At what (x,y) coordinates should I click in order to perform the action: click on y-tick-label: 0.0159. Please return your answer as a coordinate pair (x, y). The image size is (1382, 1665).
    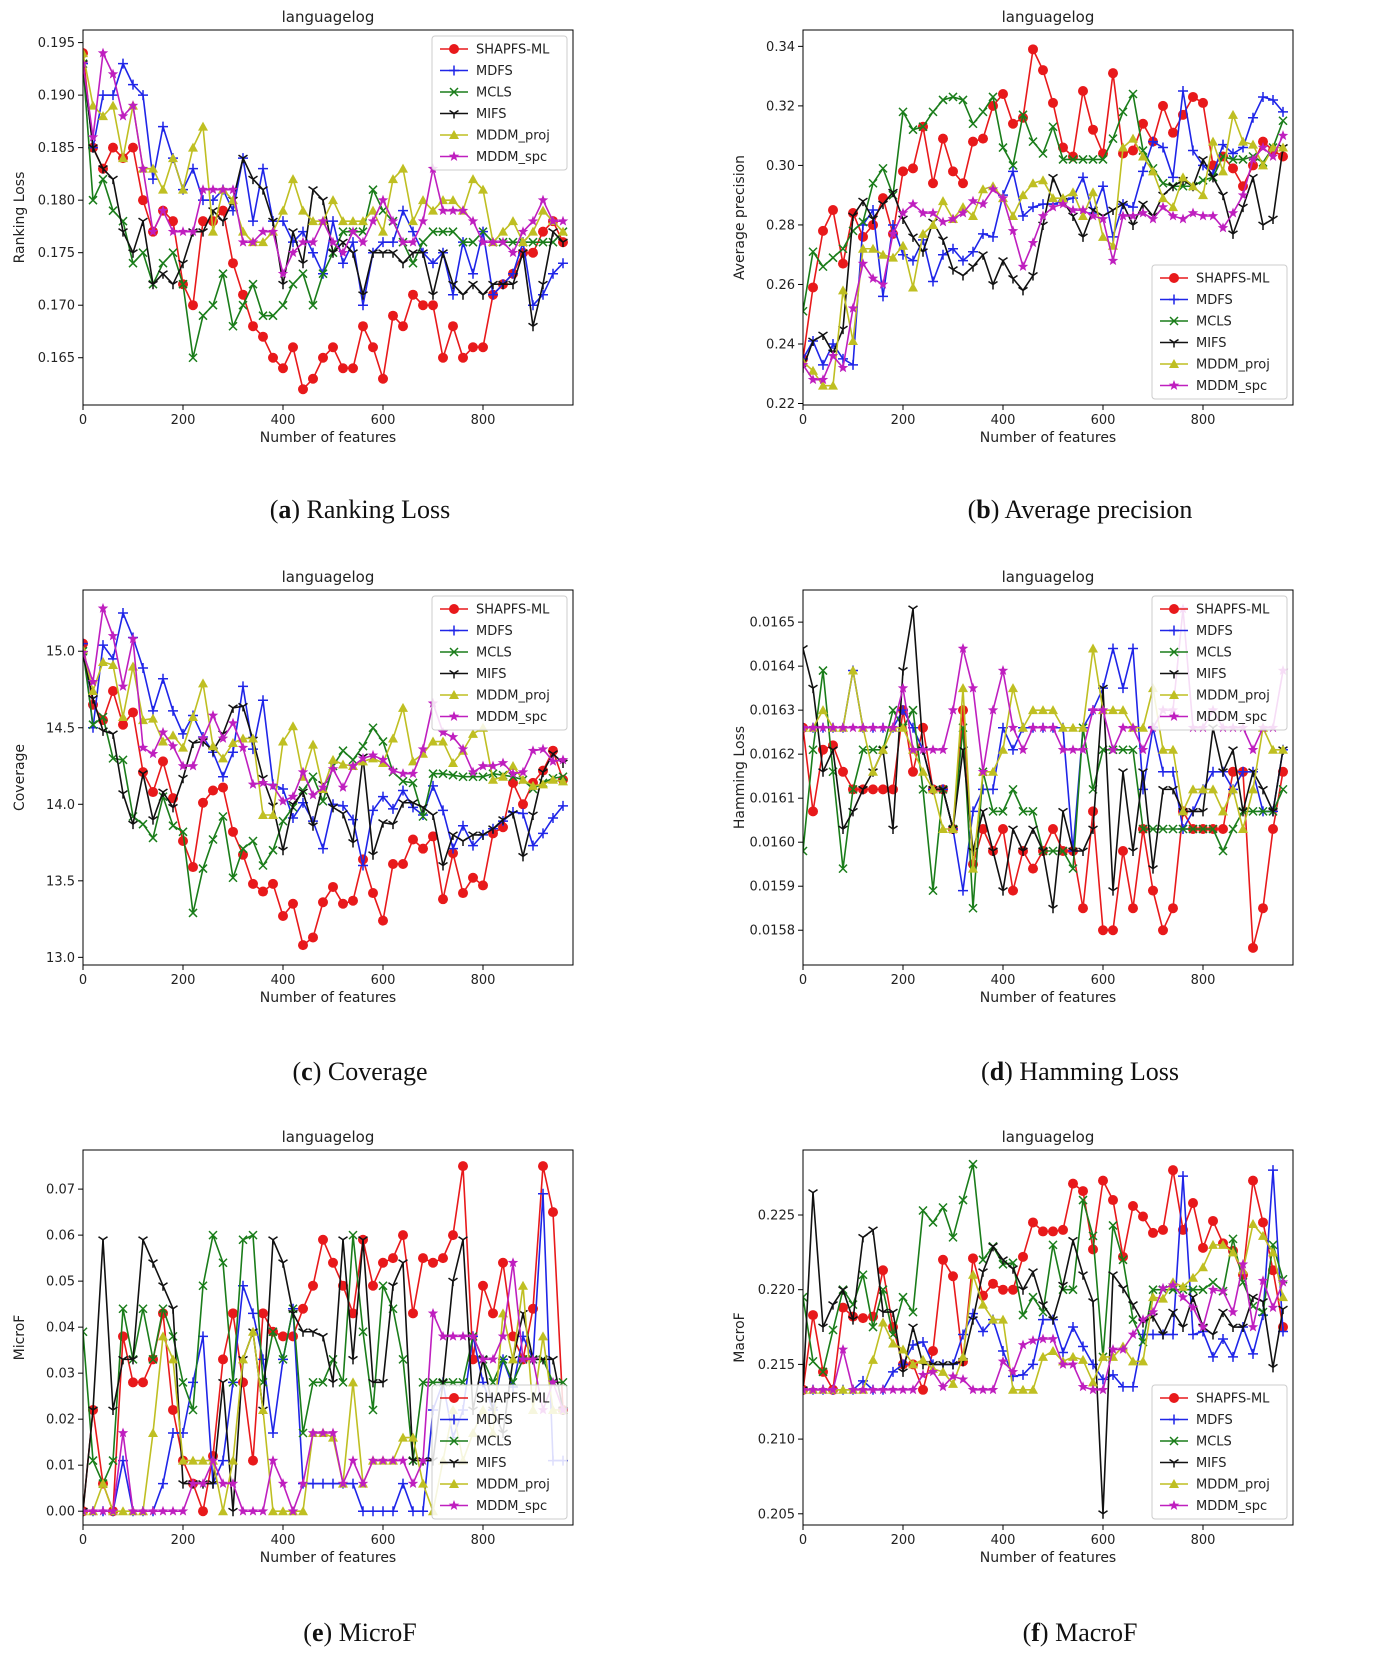
    Looking at the image, I should click on (773, 887).